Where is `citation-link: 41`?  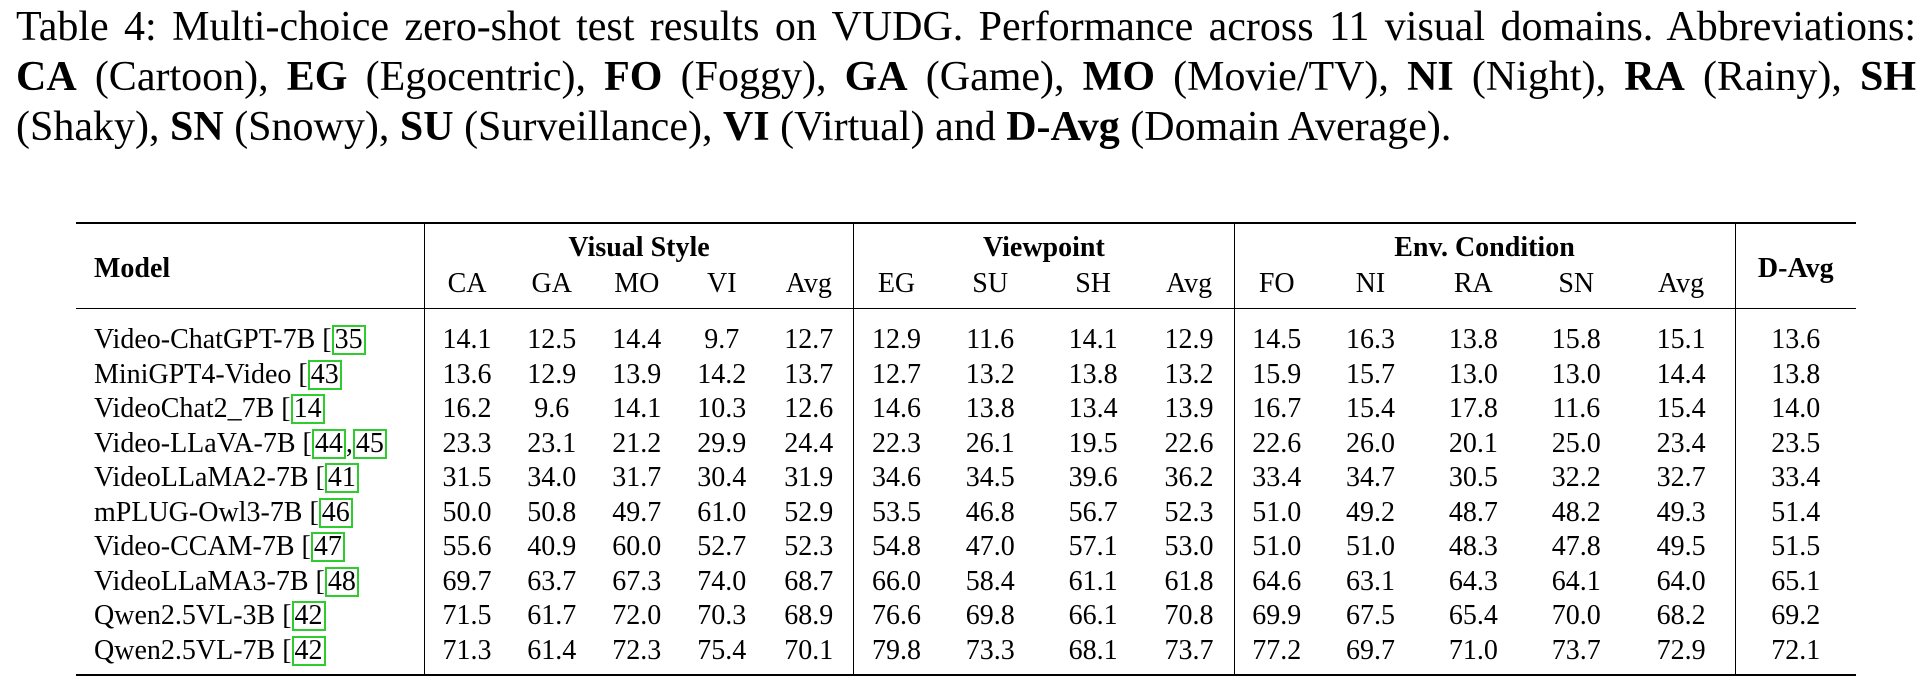 citation-link: 41 is located at coordinates (341, 478).